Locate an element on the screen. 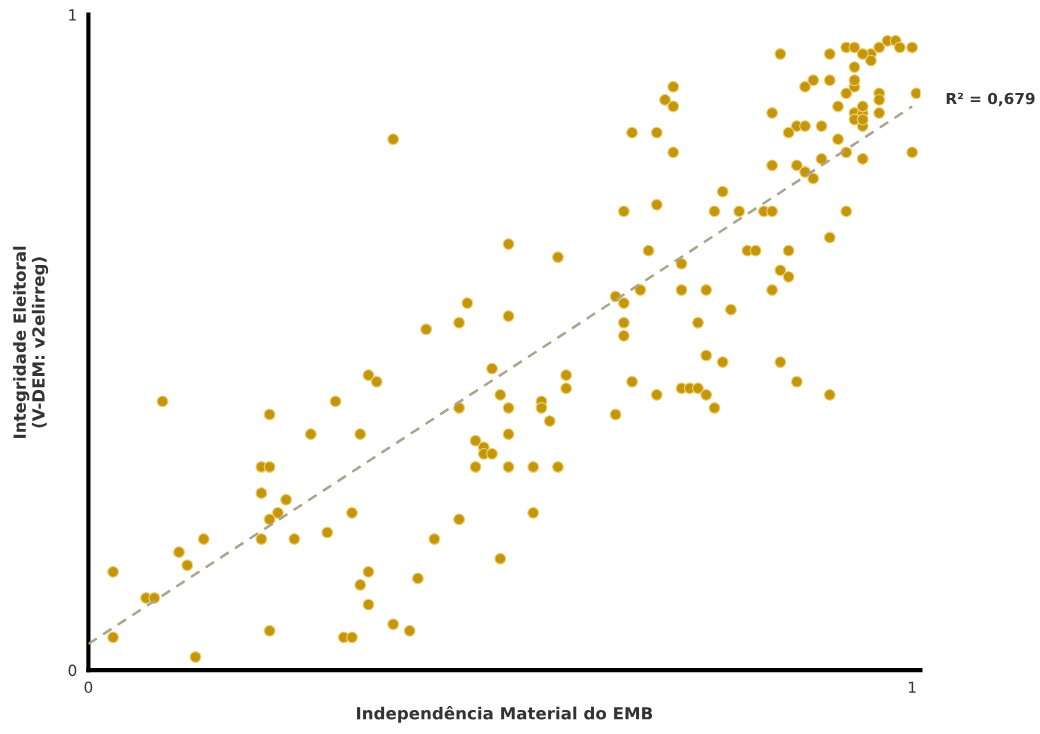 The width and height of the screenshot is (1040, 734). x-axis-title: Independência Material do EMB is located at coordinates (505, 714).